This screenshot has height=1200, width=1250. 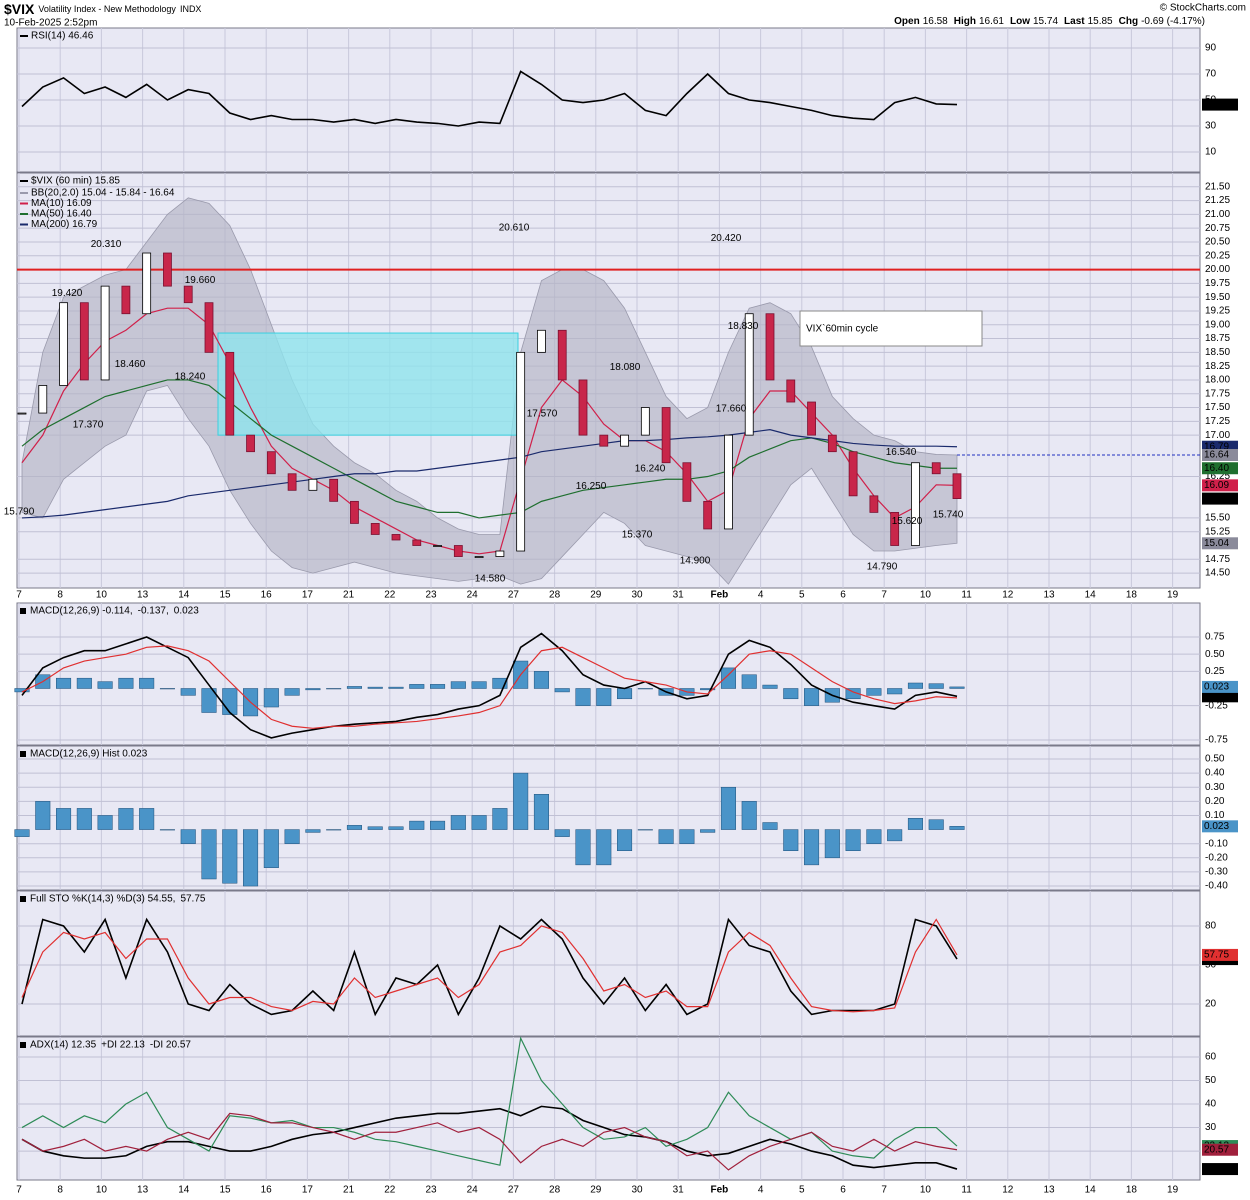 What do you see at coordinates (907, 521) in the screenshot?
I see `price-annotation: 15.620` at bounding box center [907, 521].